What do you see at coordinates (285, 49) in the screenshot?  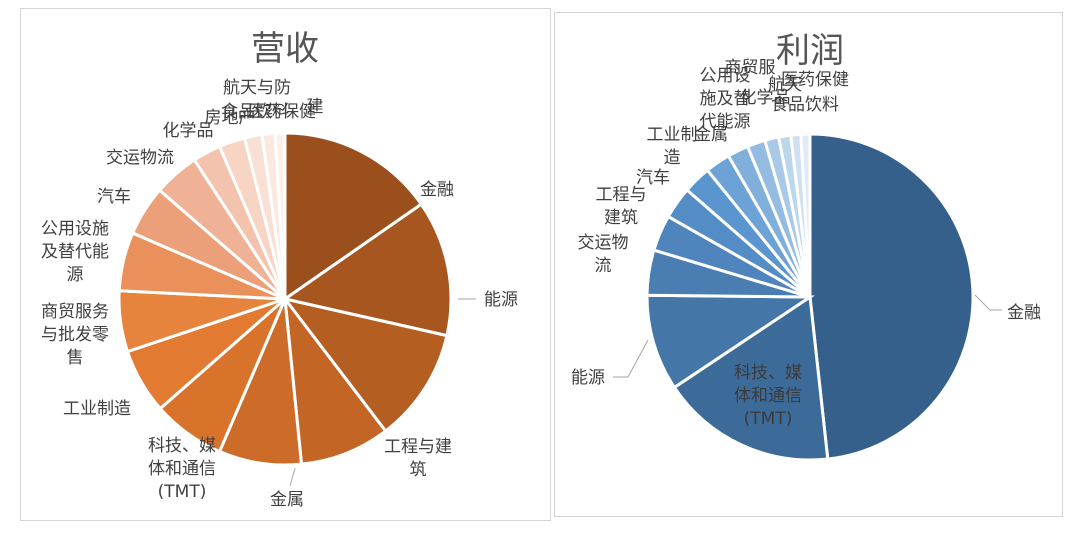 I see `chart-title: 营收` at bounding box center [285, 49].